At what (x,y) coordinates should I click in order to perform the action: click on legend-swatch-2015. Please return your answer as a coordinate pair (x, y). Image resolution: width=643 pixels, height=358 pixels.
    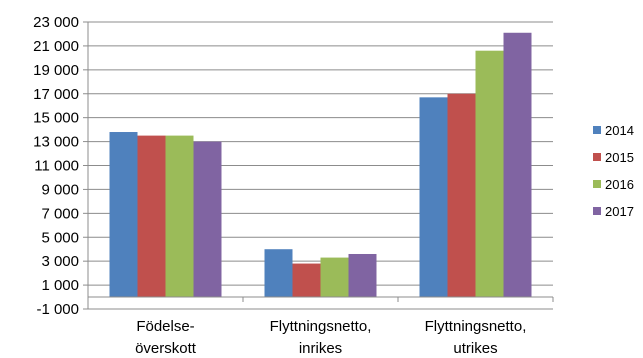
    Looking at the image, I should click on (597, 157).